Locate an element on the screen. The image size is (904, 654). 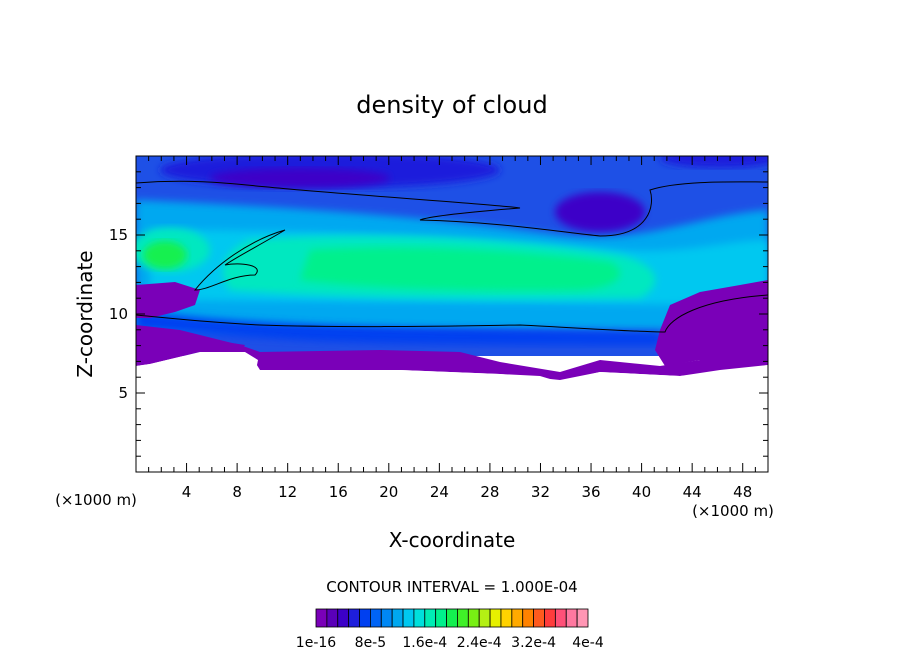
x-tick-label: 12 is located at coordinates (287, 492).